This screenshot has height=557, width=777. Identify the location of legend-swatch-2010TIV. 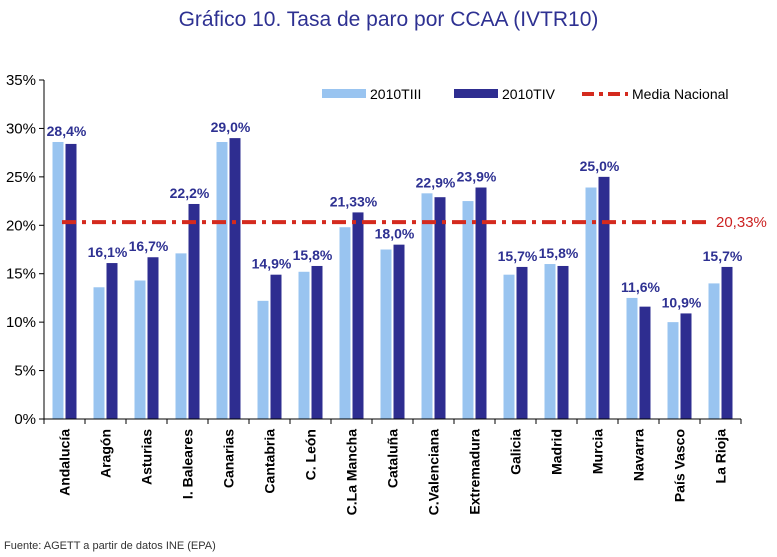
(476, 93).